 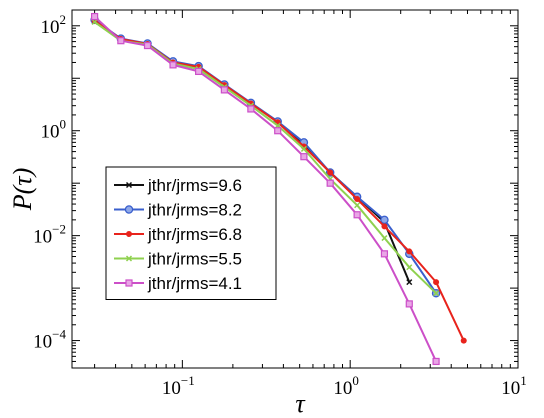 What do you see at coordinates (54, 25) in the screenshot?
I see `y-tick-label: 10²` at bounding box center [54, 25].